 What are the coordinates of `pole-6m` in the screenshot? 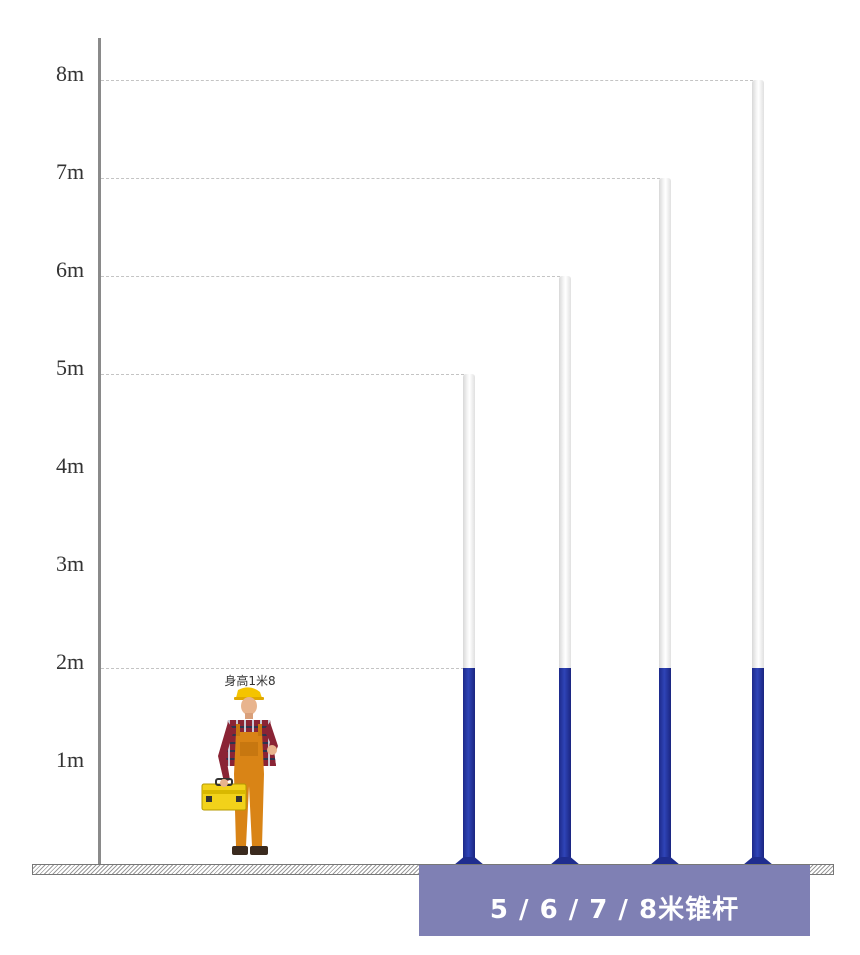 It's located at (565, 570).